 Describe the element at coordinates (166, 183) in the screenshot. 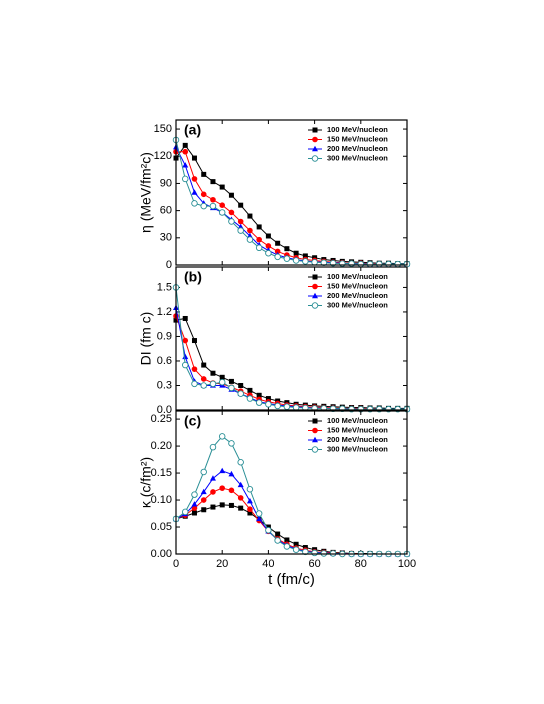

I see `y-tick-label: 90` at that location.